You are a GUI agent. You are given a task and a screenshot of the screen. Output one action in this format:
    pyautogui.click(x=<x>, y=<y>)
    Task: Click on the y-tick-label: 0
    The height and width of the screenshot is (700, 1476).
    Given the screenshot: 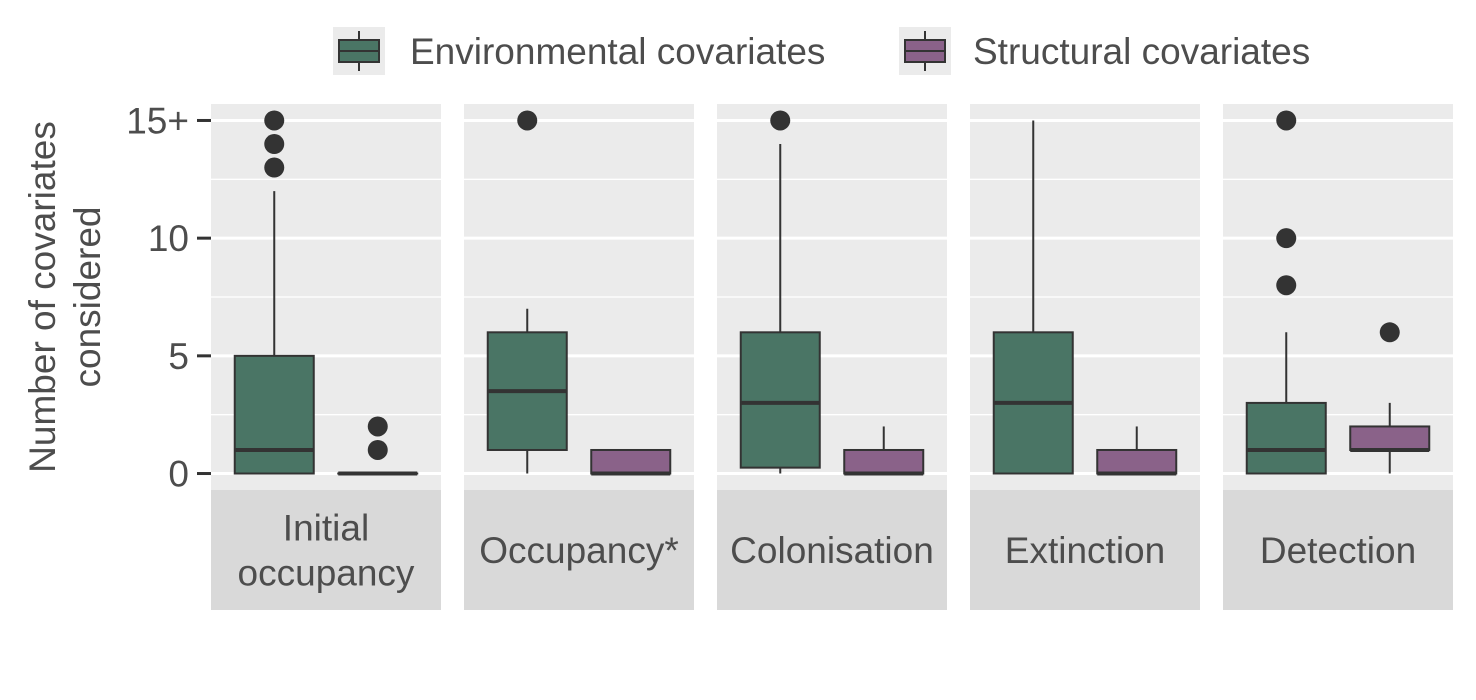 What is the action you would take?
    pyautogui.click(x=178, y=474)
    